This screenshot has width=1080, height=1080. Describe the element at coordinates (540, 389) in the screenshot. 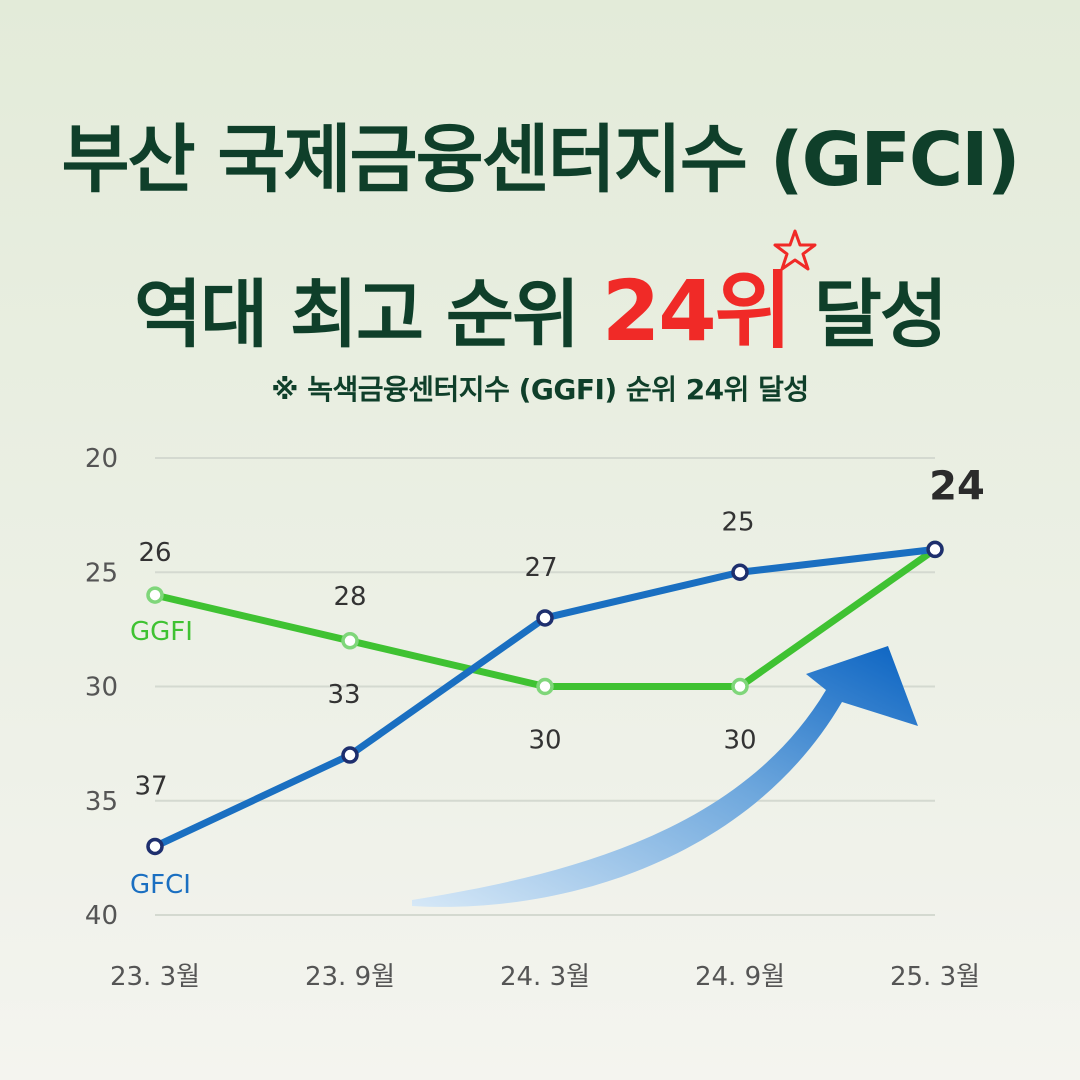

I see `subtitle: ※ 녹색금융센터지수 (GGFI) 순위 24위 달성` at that location.